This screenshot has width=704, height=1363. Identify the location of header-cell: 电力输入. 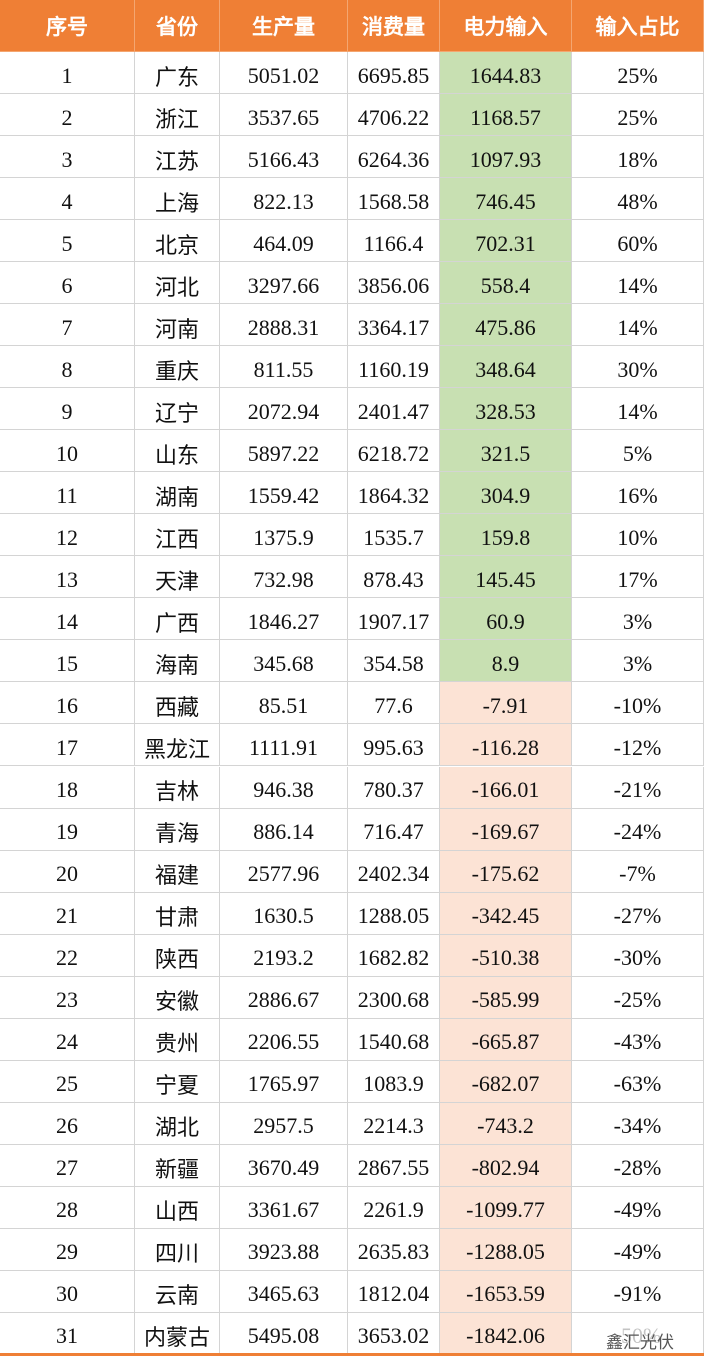
(506, 26).